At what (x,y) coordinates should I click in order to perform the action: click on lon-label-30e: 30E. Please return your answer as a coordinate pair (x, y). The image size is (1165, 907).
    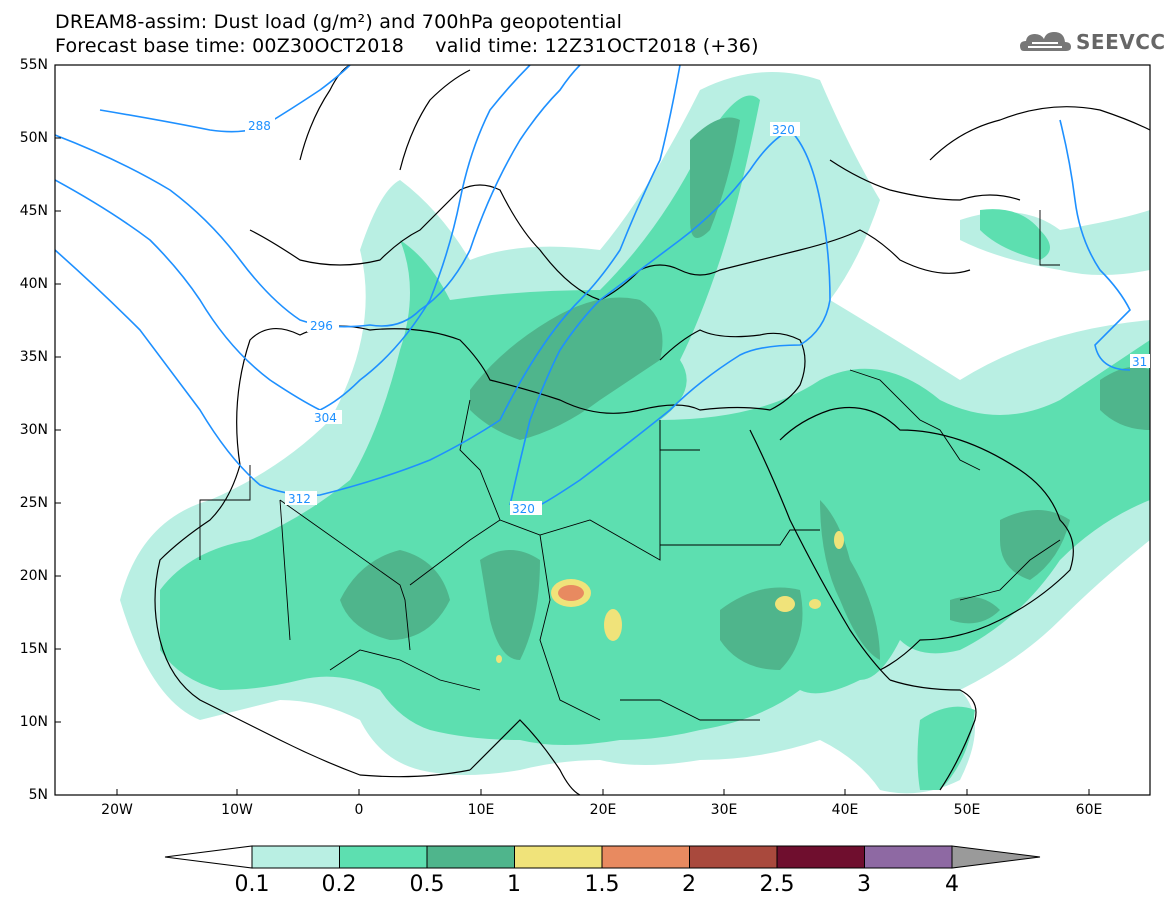
    Looking at the image, I should click on (724, 810).